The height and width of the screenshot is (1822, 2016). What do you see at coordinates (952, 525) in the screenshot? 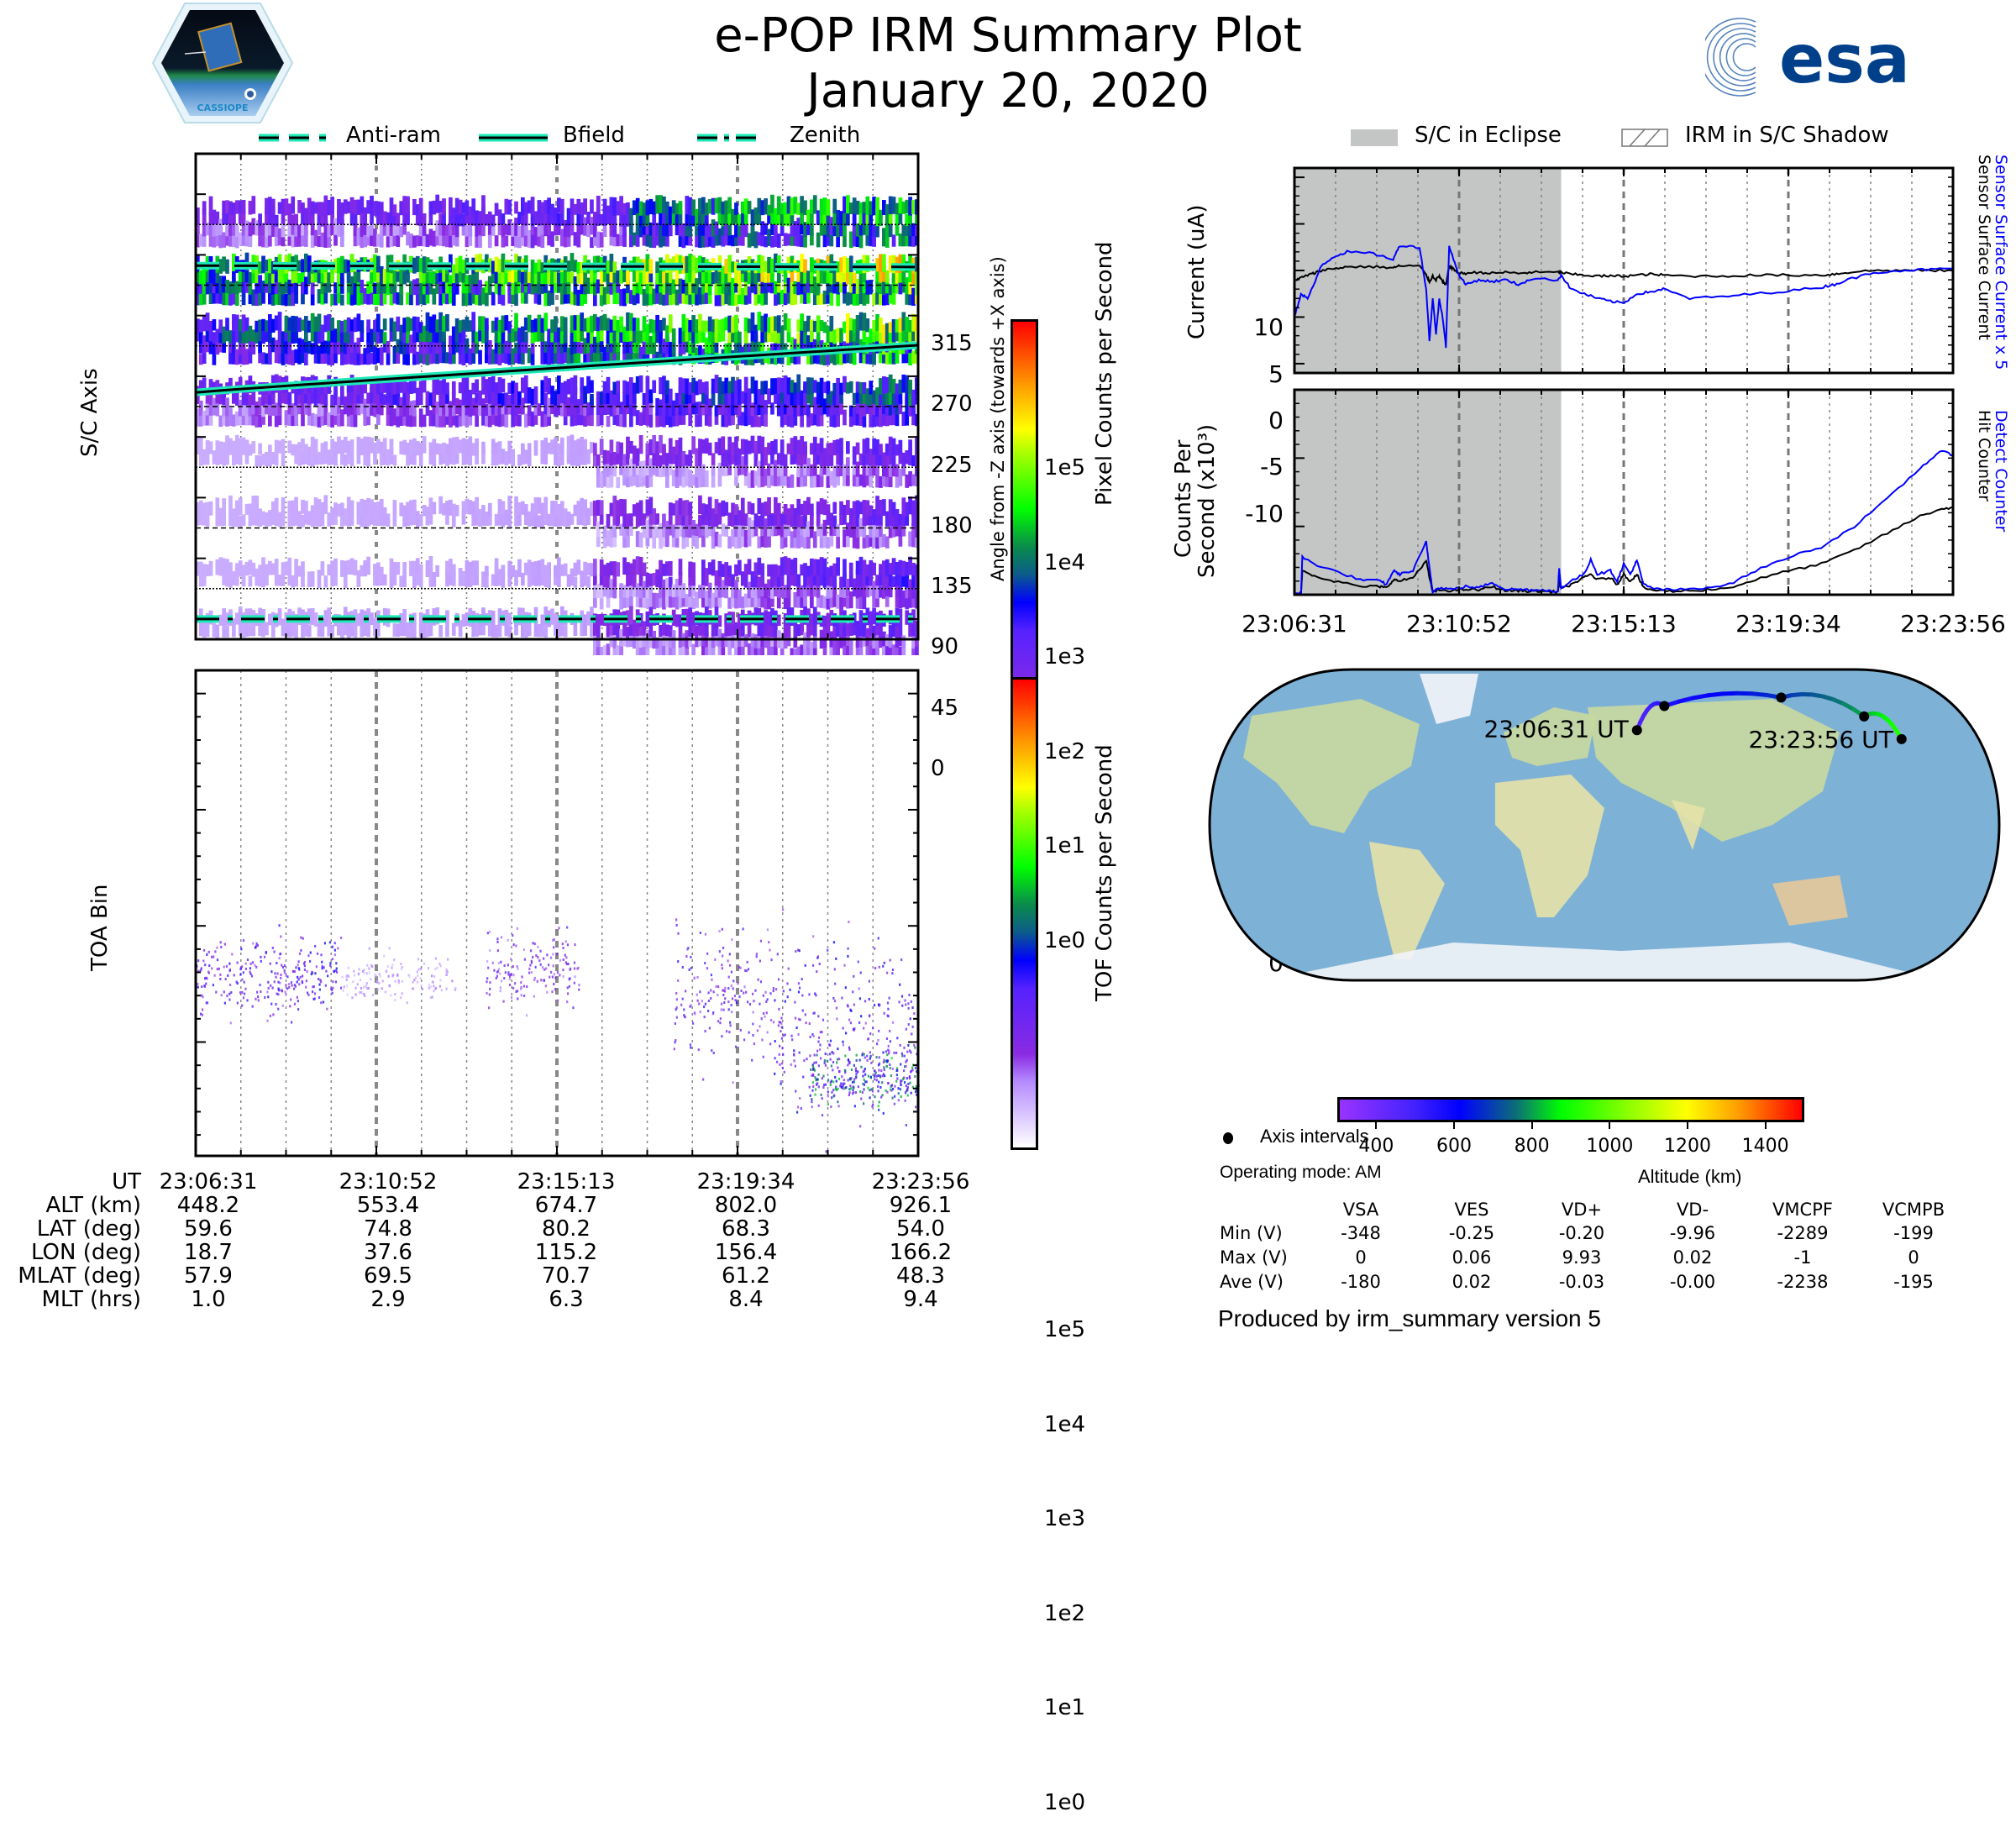
I see `angle-tick-label: 180` at bounding box center [952, 525].